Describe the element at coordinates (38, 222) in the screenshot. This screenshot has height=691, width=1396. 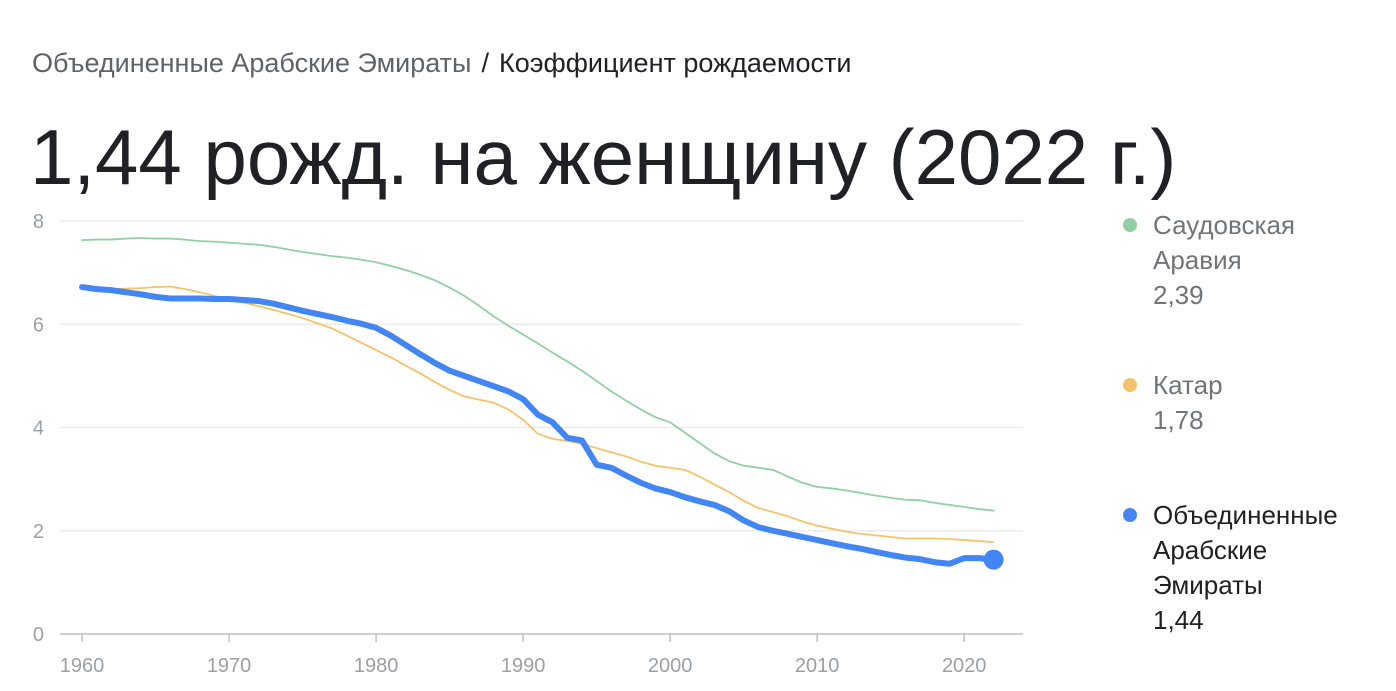
I see `y-tick-label: 8` at that location.